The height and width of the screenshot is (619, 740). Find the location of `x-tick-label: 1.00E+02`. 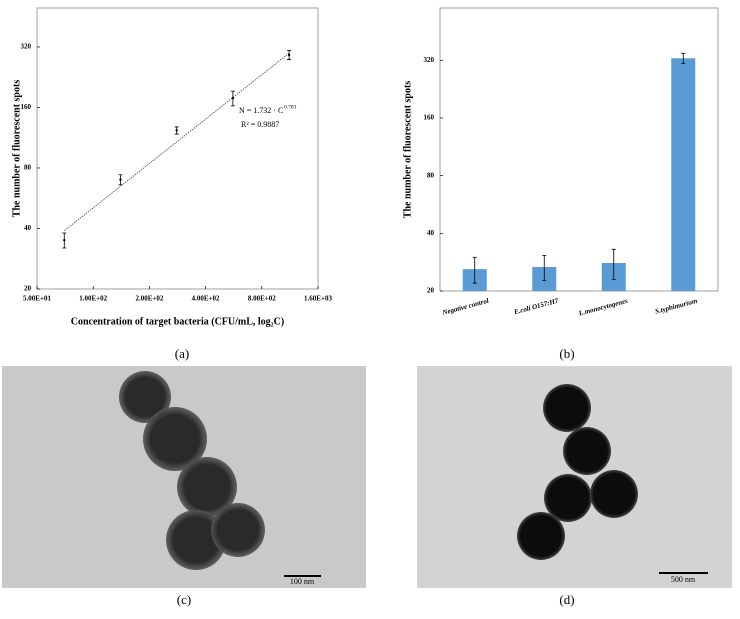

x-tick-label: 1.00E+02 is located at coordinates (93, 299).